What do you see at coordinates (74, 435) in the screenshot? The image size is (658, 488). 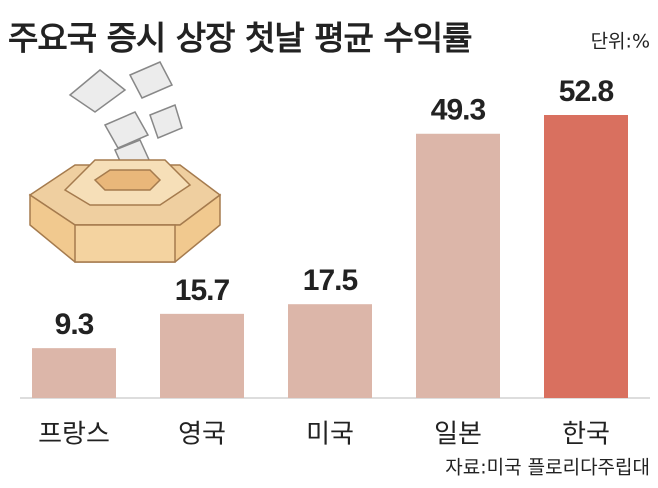 I see `x-tick-label: 프랑스` at bounding box center [74, 435].